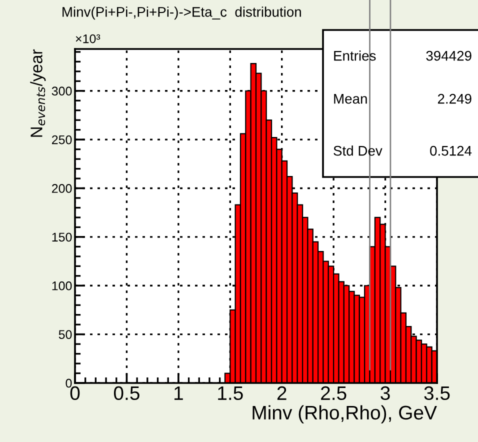  I want to click on y-tick-label: 50, so click(65, 334).